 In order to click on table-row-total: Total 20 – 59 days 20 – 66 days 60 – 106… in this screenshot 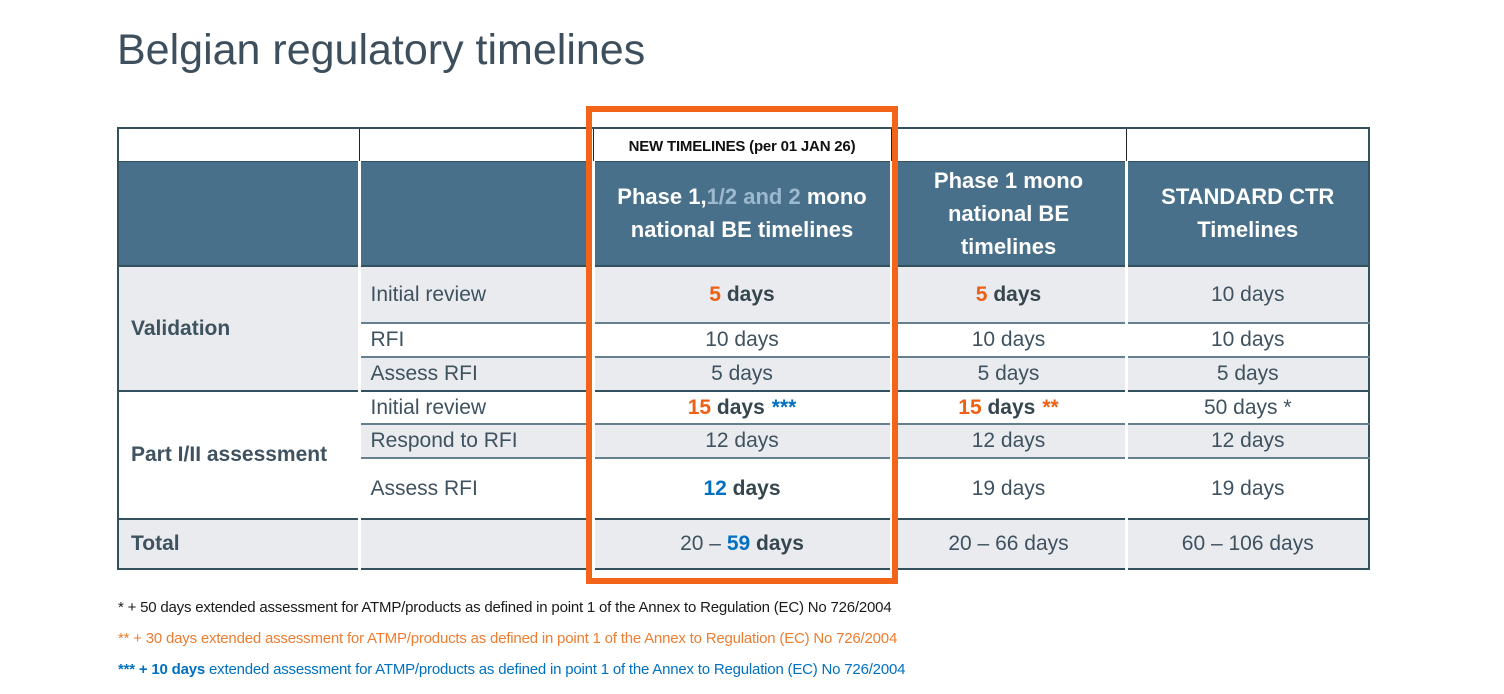, I will do `click(743, 543)`.